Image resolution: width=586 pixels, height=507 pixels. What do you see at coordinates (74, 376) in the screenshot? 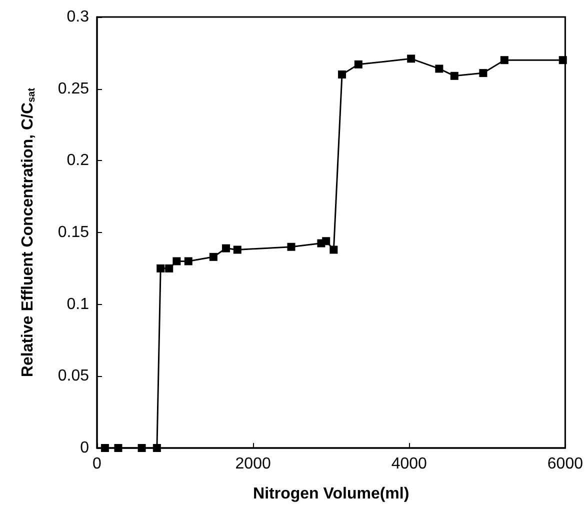
I see `y-tick-label: 0.05` at bounding box center [74, 376].